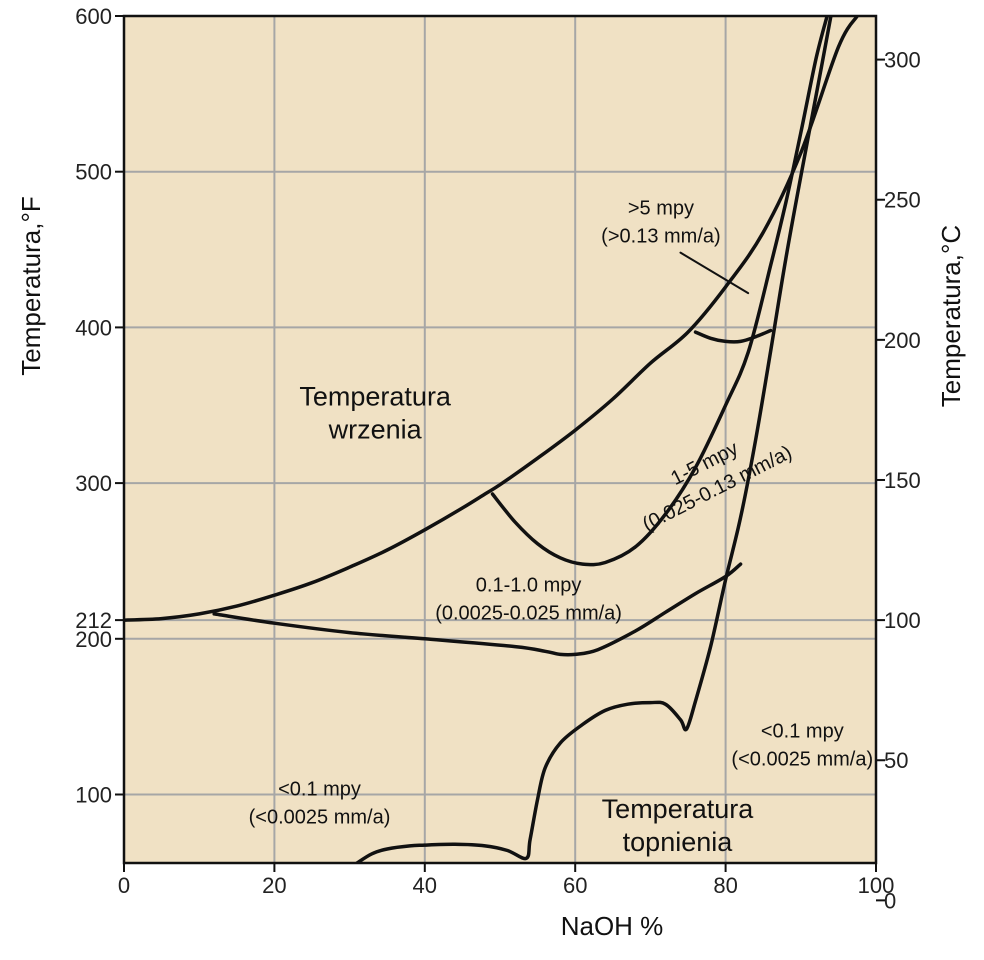 The height and width of the screenshot is (960, 984). Describe the element at coordinates (802, 760) in the screenshot. I see `annotation-5-line-1: (<0.0025 mm/a)` at that location.